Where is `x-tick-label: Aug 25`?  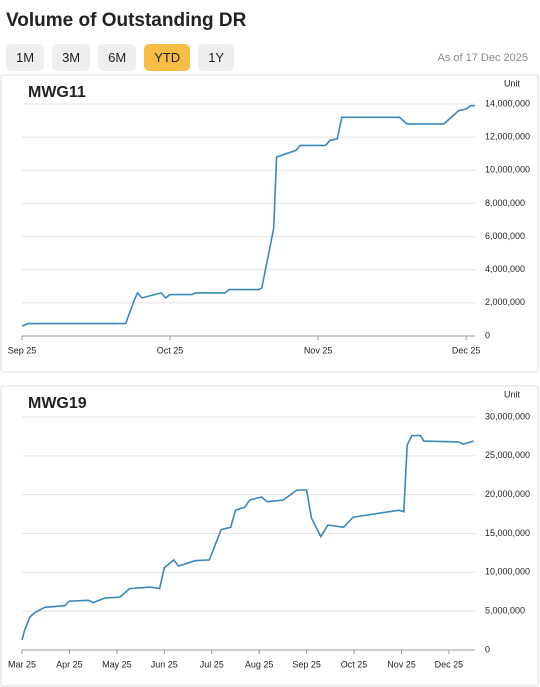 x-tick-label: Aug 25 is located at coordinates (259, 664).